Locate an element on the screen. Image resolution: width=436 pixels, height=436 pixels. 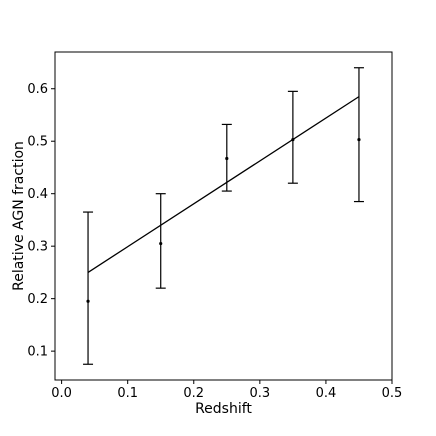
x-tick-label: 0.1 is located at coordinates (127, 393).